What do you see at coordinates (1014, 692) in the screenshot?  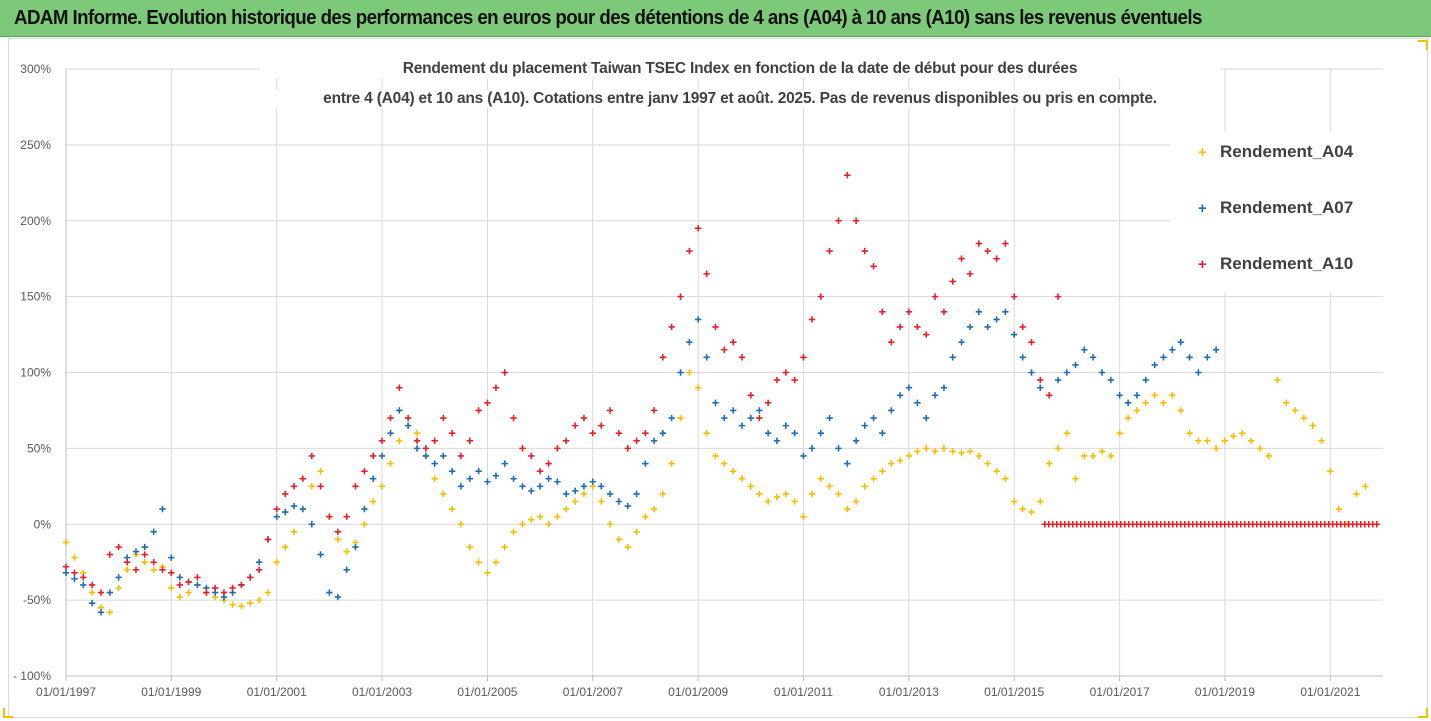 I see `x-tick-label: 01/01/2015` at bounding box center [1014, 692].